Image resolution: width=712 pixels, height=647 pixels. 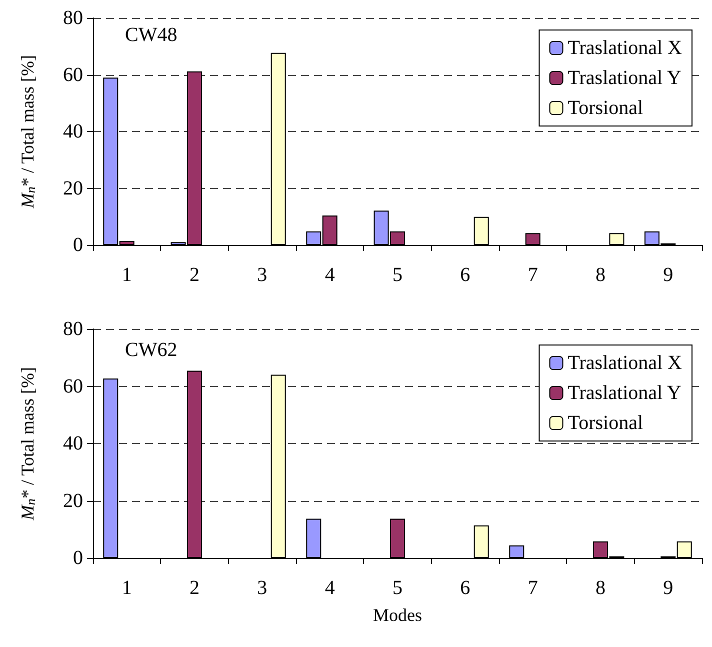 I want to click on x-axis-title: Modes, so click(x=397, y=615).